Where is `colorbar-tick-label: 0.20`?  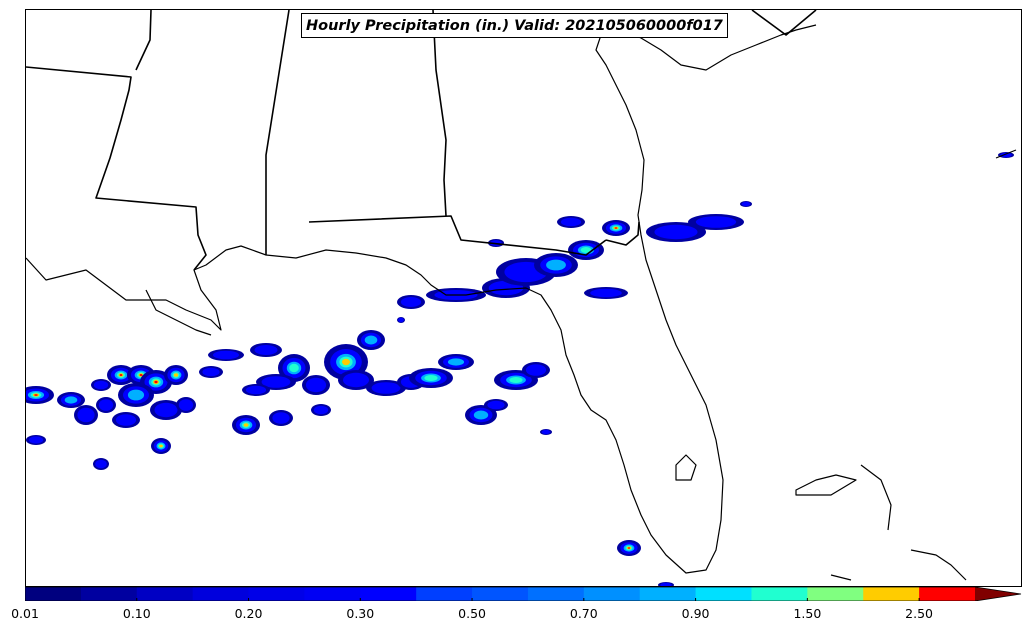 colorbar-tick-label: 0.20 is located at coordinates (248, 613).